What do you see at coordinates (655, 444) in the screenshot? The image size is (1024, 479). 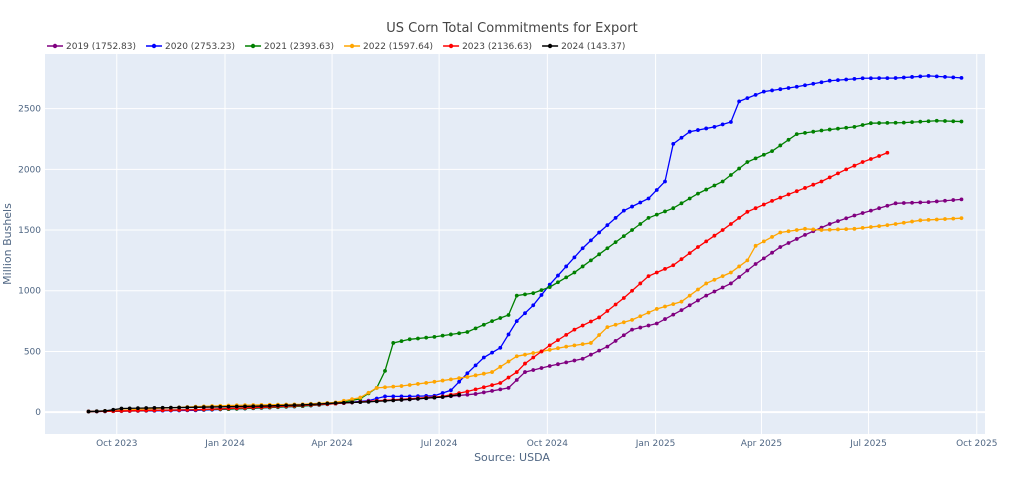 I see `x-tick-label: Jan 2025` at bounding box center [655, 444].